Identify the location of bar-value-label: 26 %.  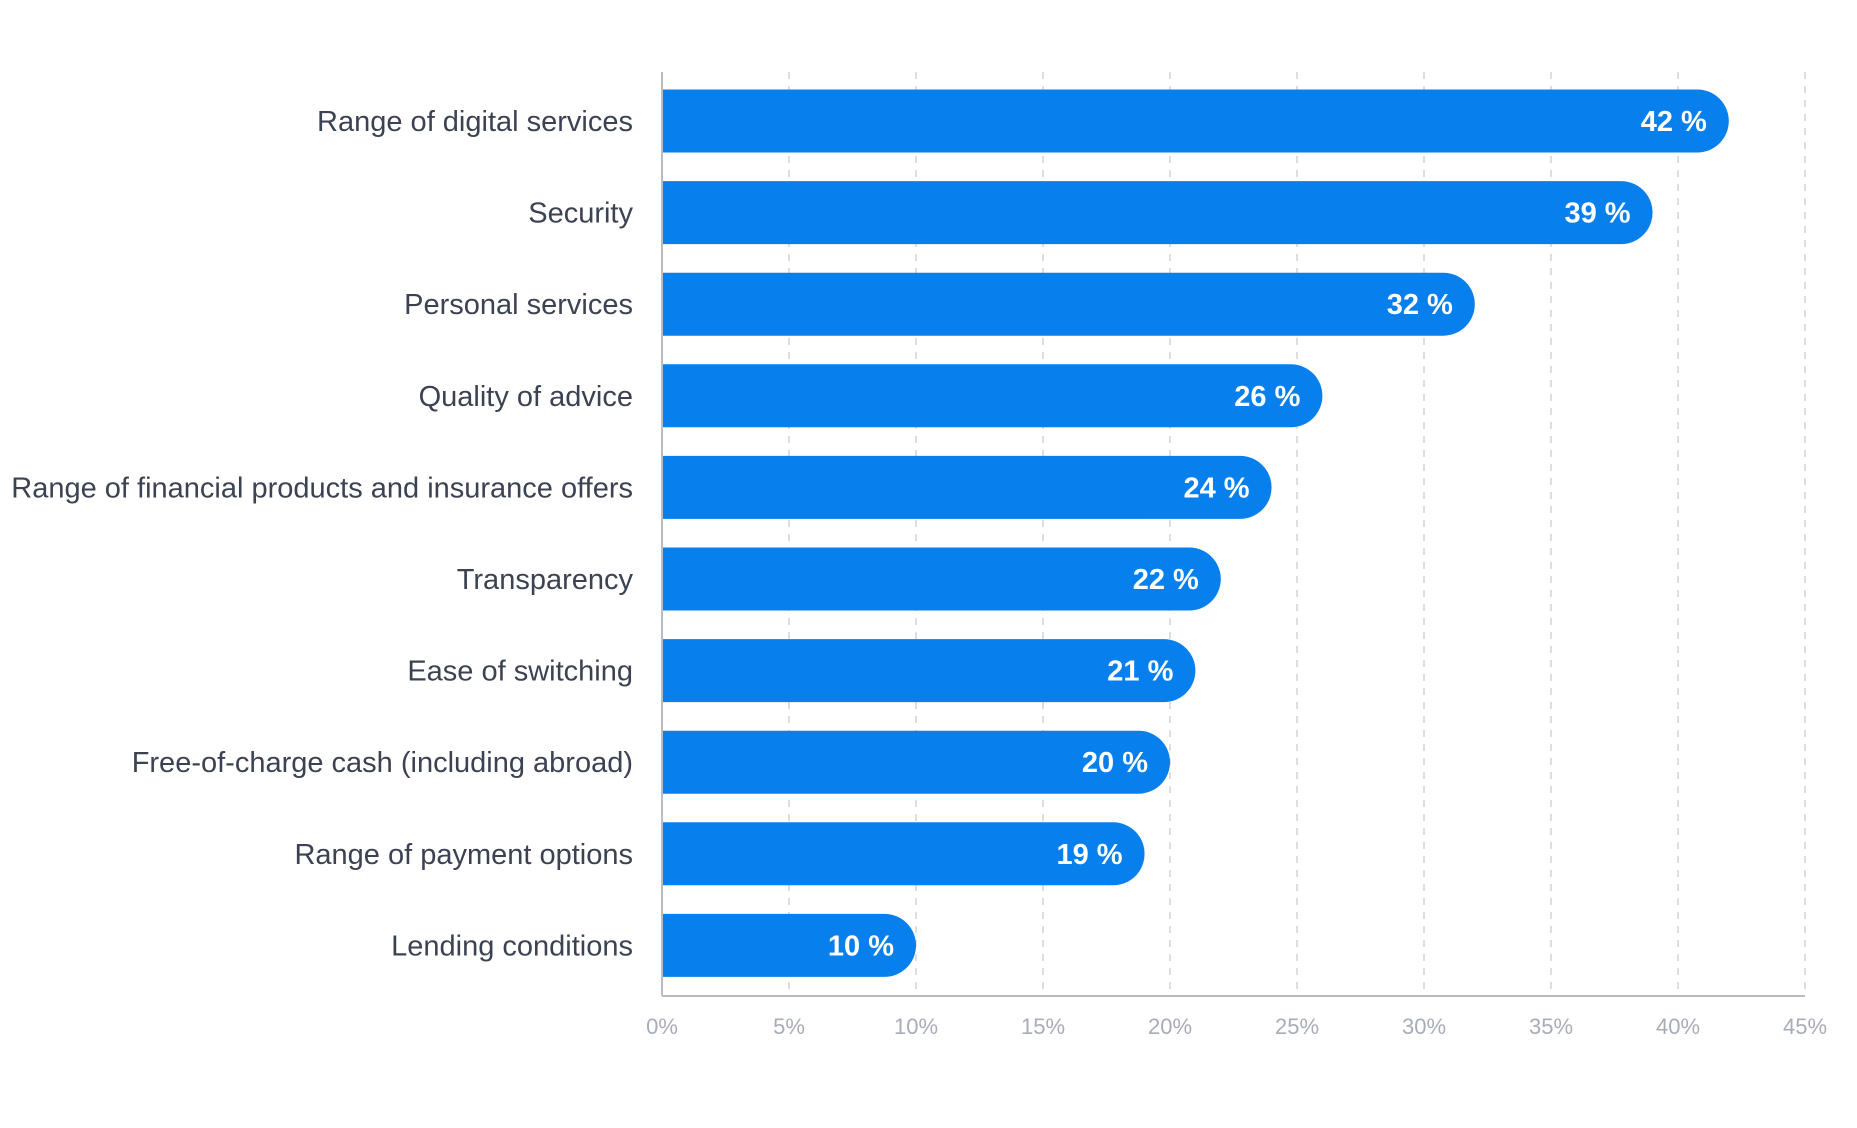
(1267, 397).